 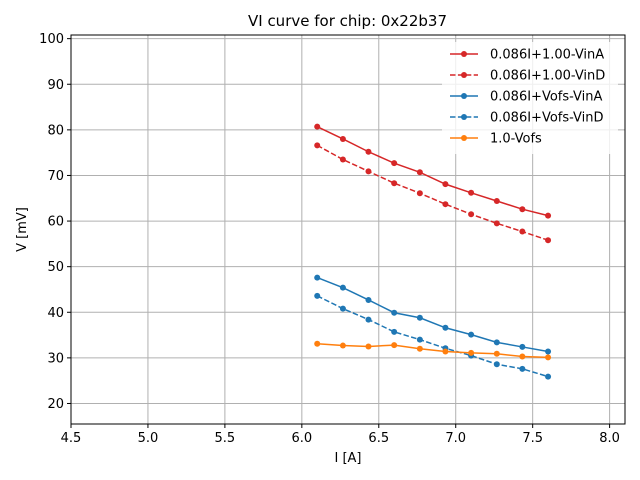 I want to click on x-tick-label: 8.0, so click(x=609, y=438).